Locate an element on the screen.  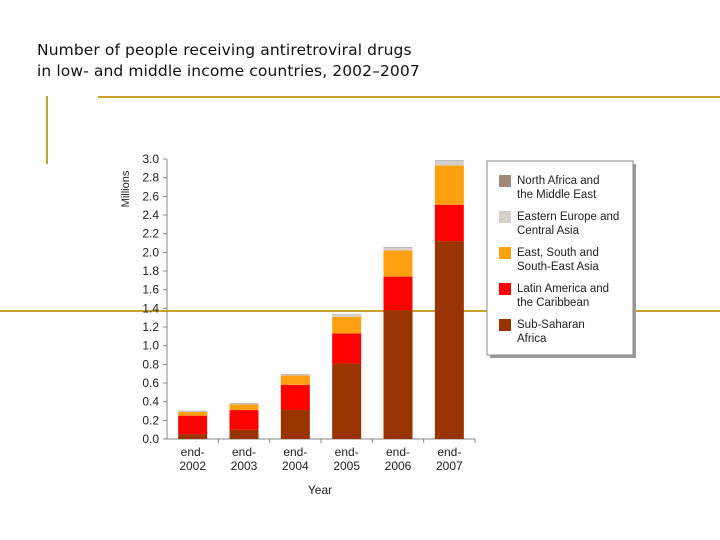
legend-box is located at coordinates (560, 258).